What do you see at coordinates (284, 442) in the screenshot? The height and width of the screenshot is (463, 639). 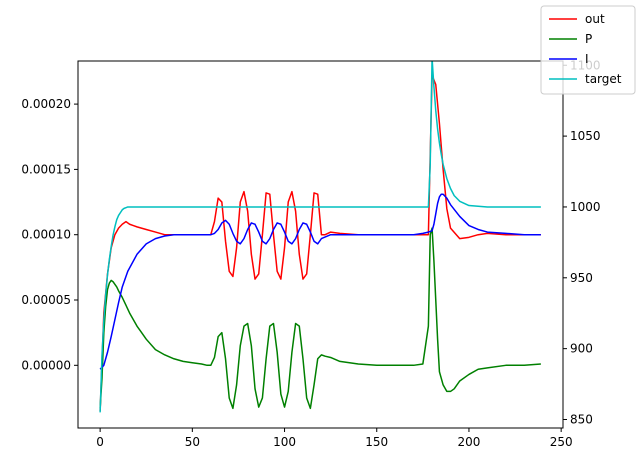 I see `x-tick-label: 100` at bounding box center [284, 442].